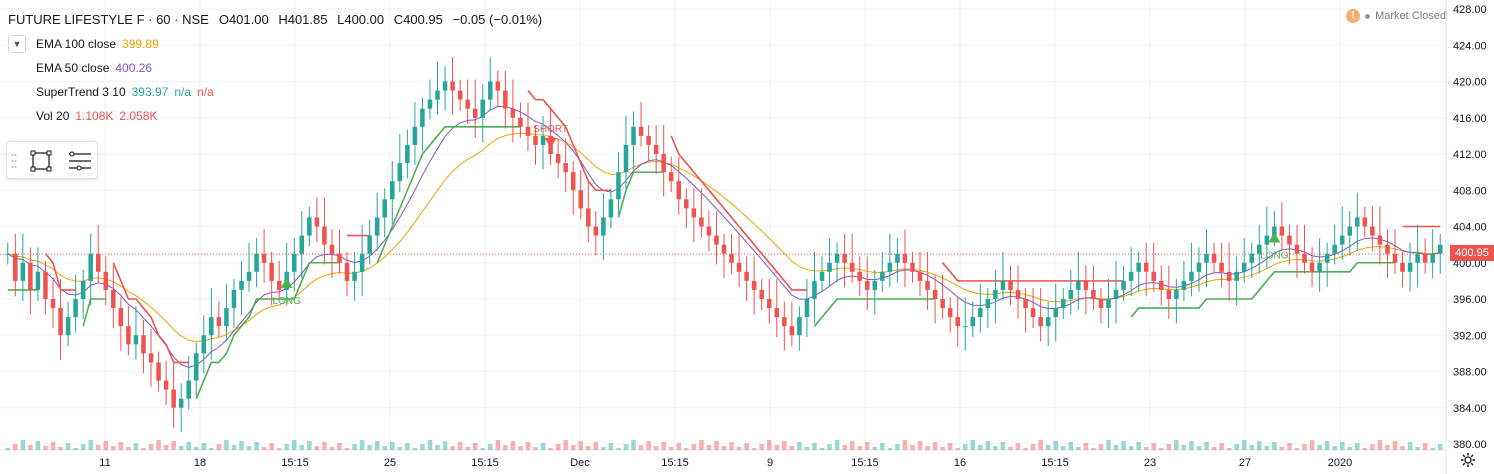 The height and width of the screenshot is (474, 1494). I want to click on y-tick-label: 396.00, so click(1470, 300).